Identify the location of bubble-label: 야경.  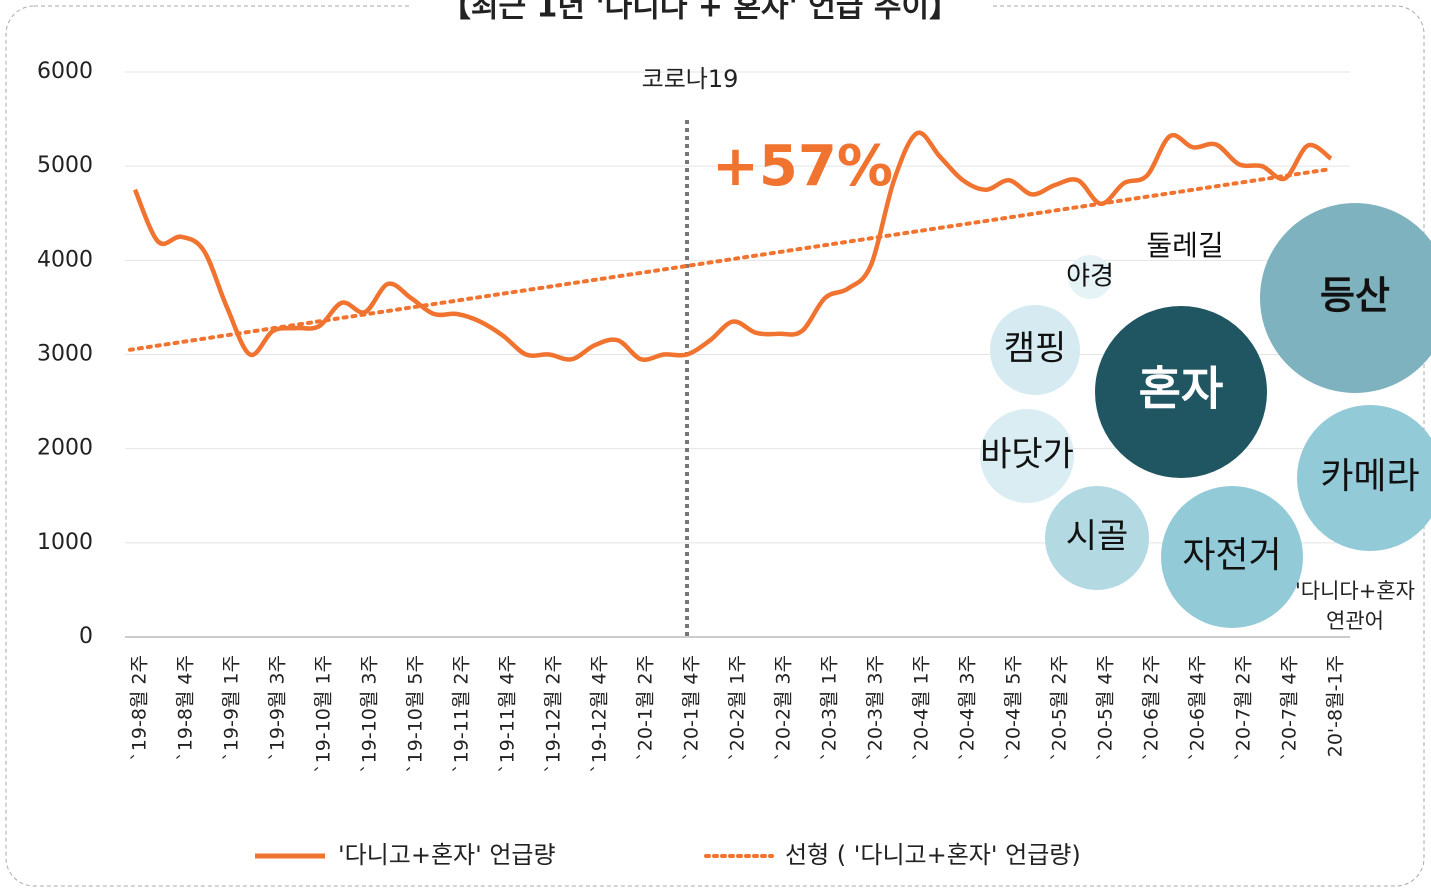
(1090, 277).